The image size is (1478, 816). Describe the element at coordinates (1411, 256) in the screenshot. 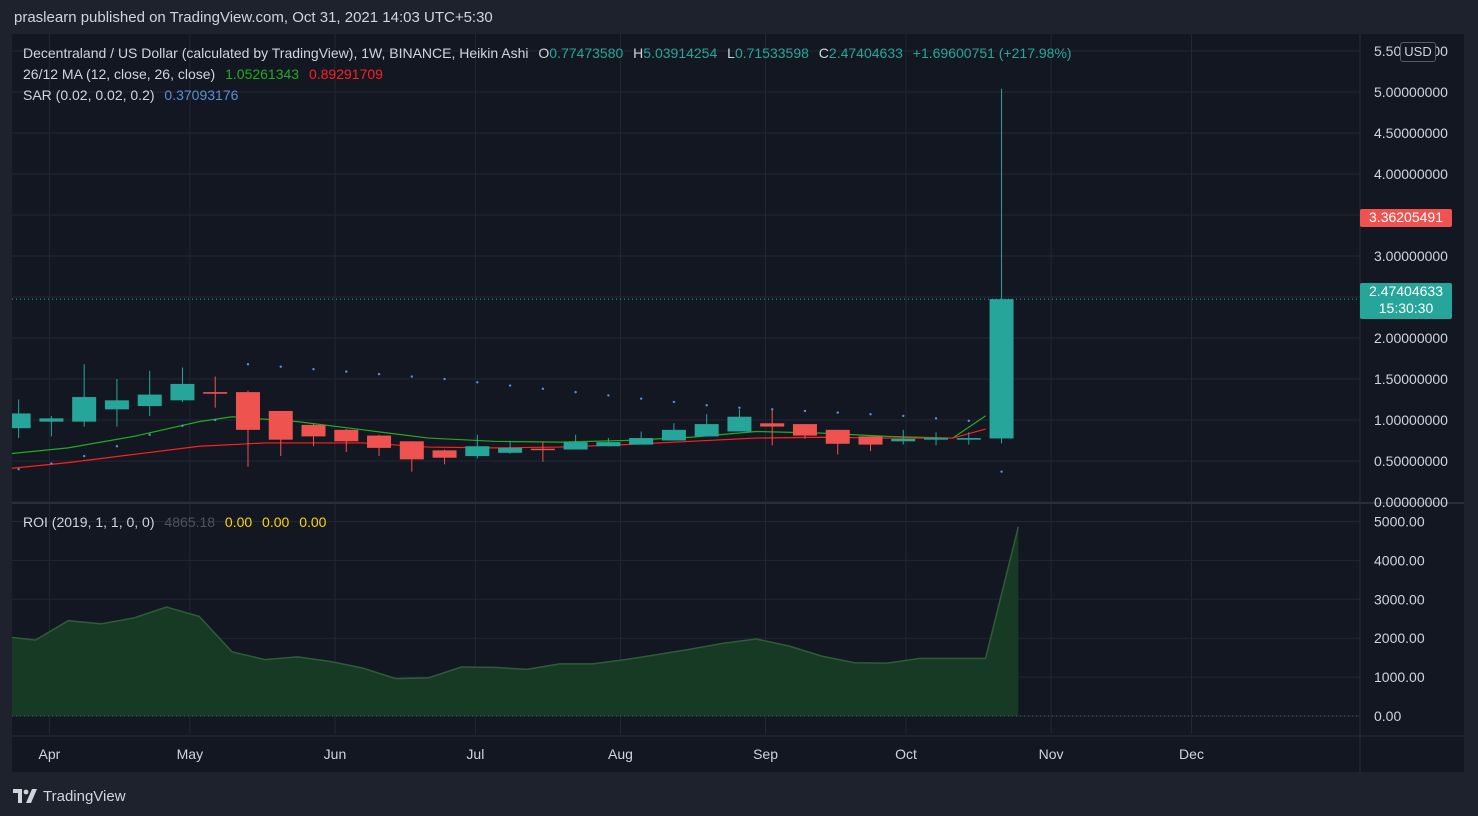

I see `price-axis-tick-label: 3.00000000` at that location.